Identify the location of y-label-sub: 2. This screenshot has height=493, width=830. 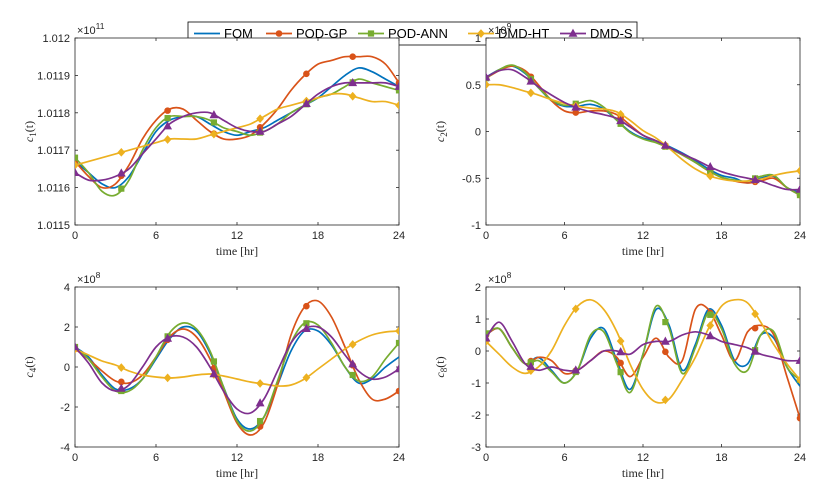
(444, 134).